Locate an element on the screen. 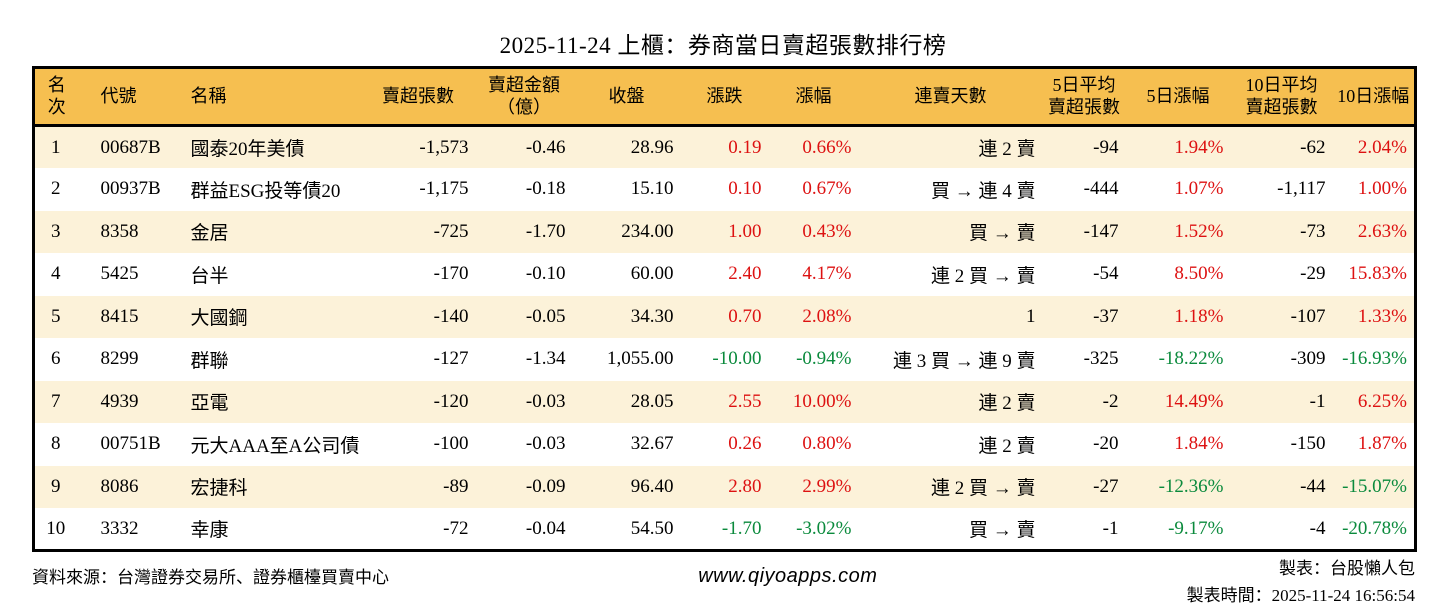 The height and width of the screenshot is (612, 1446). cell-change: 2.40 is located at coordinates (745, 274).